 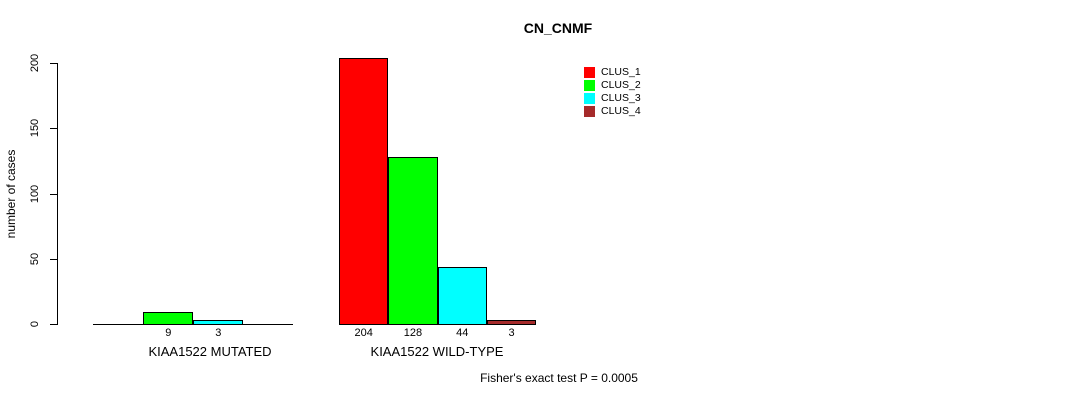 What do you see at coordinates (559, 378) in the screenshot?
I see `fisher-test-annotation: Fisher's exact test P = 0.0005` at bounding box center [559, 378].